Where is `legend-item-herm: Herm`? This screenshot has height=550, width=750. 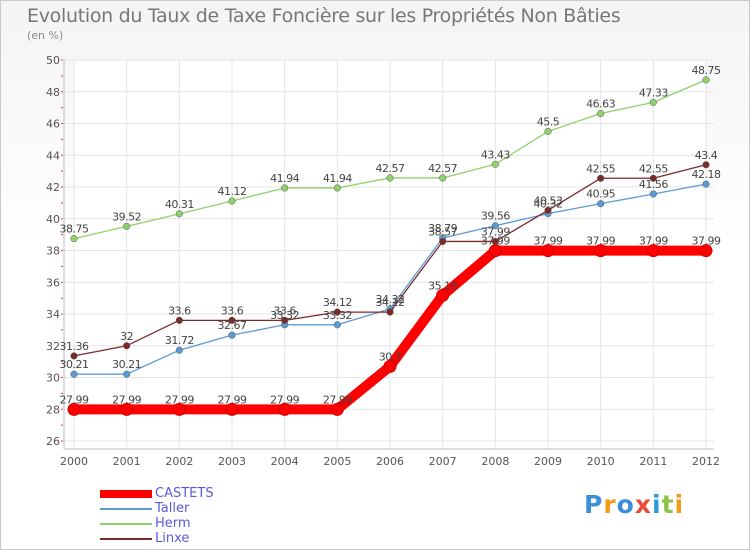
legend-item-herm: Herm is located at coordinates (200, 523).